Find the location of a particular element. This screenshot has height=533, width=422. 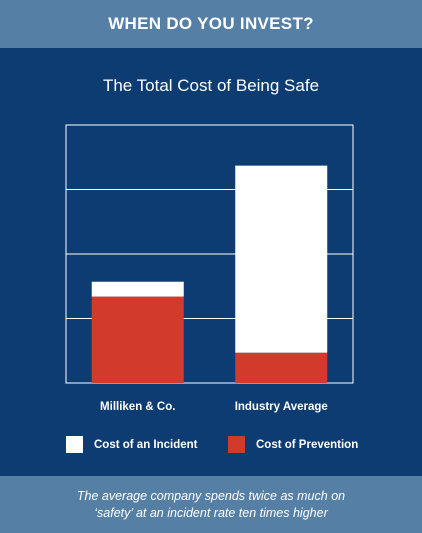

legend-swatch-incident is located at coordinates (74, 444).